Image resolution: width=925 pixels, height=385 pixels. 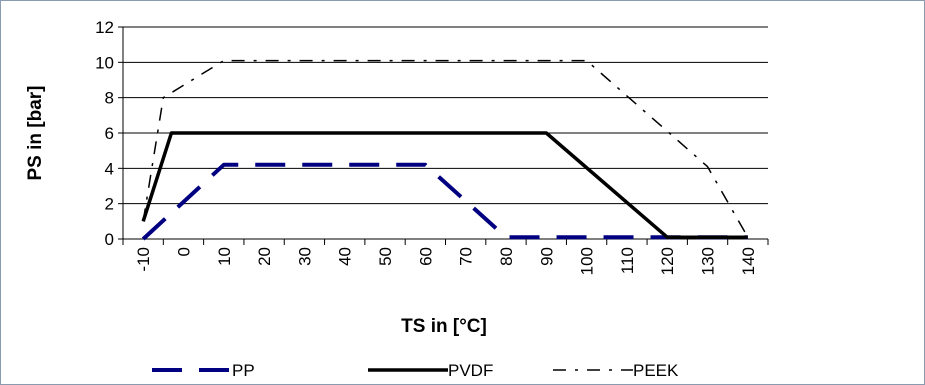 I want to click on x-tick-label: 20, so click(x=264, y=256).